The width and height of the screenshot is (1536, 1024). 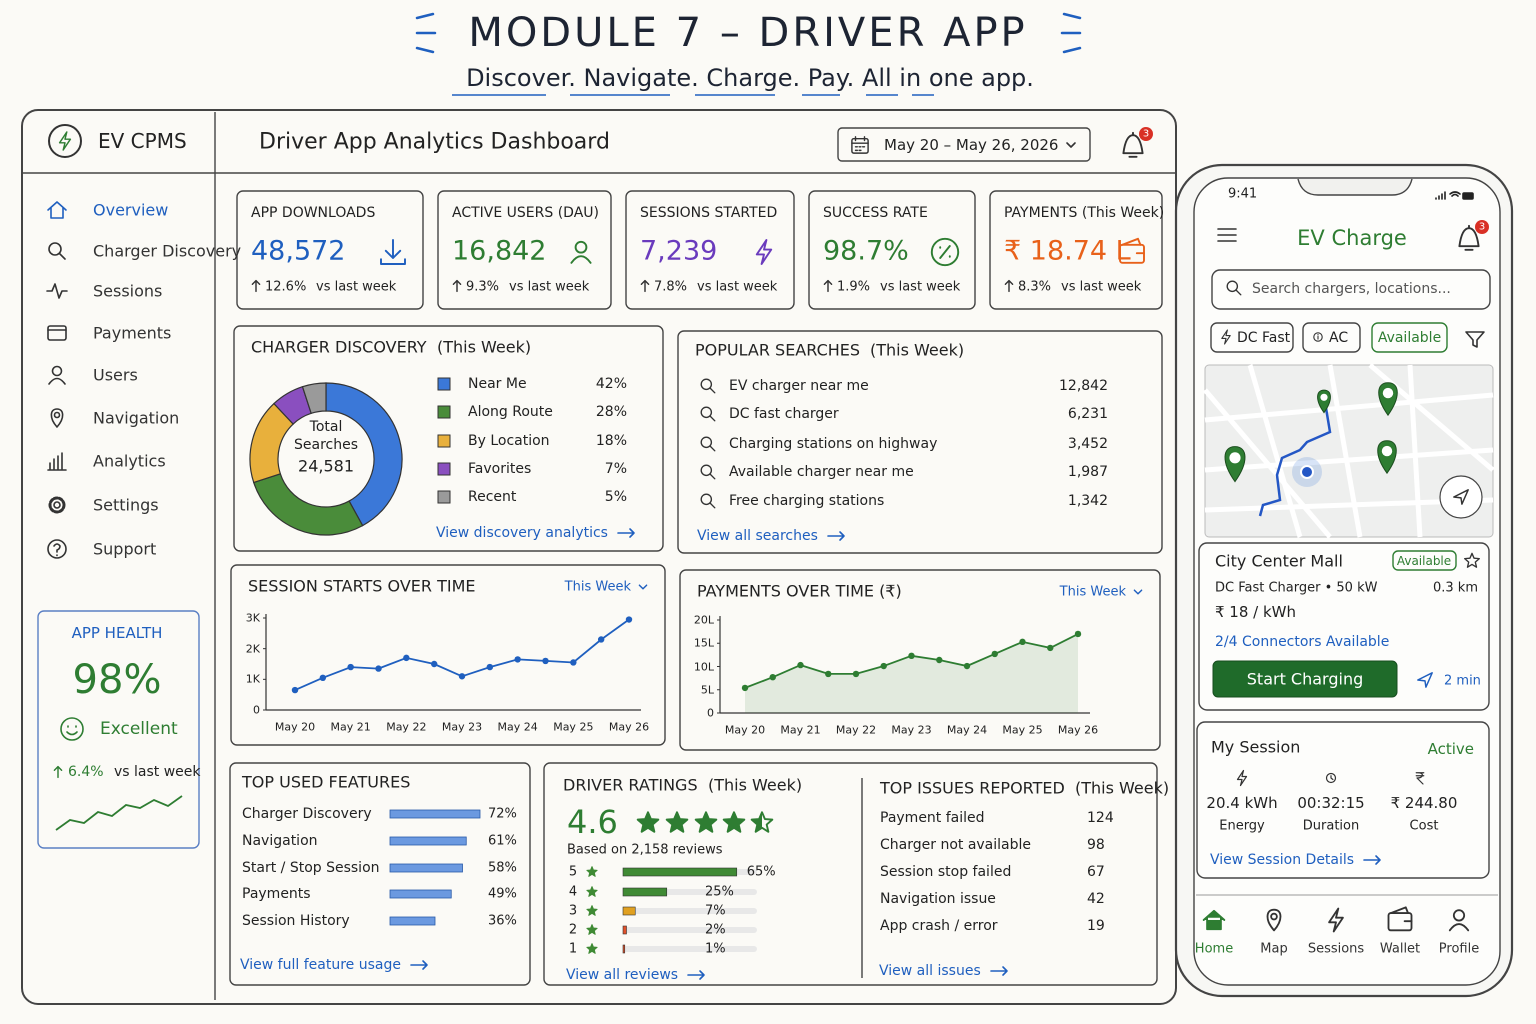 What do you see at coordinates (622, 975) in the screenshot?
I see `link: View all reviews` at bounding box center [622, 975].